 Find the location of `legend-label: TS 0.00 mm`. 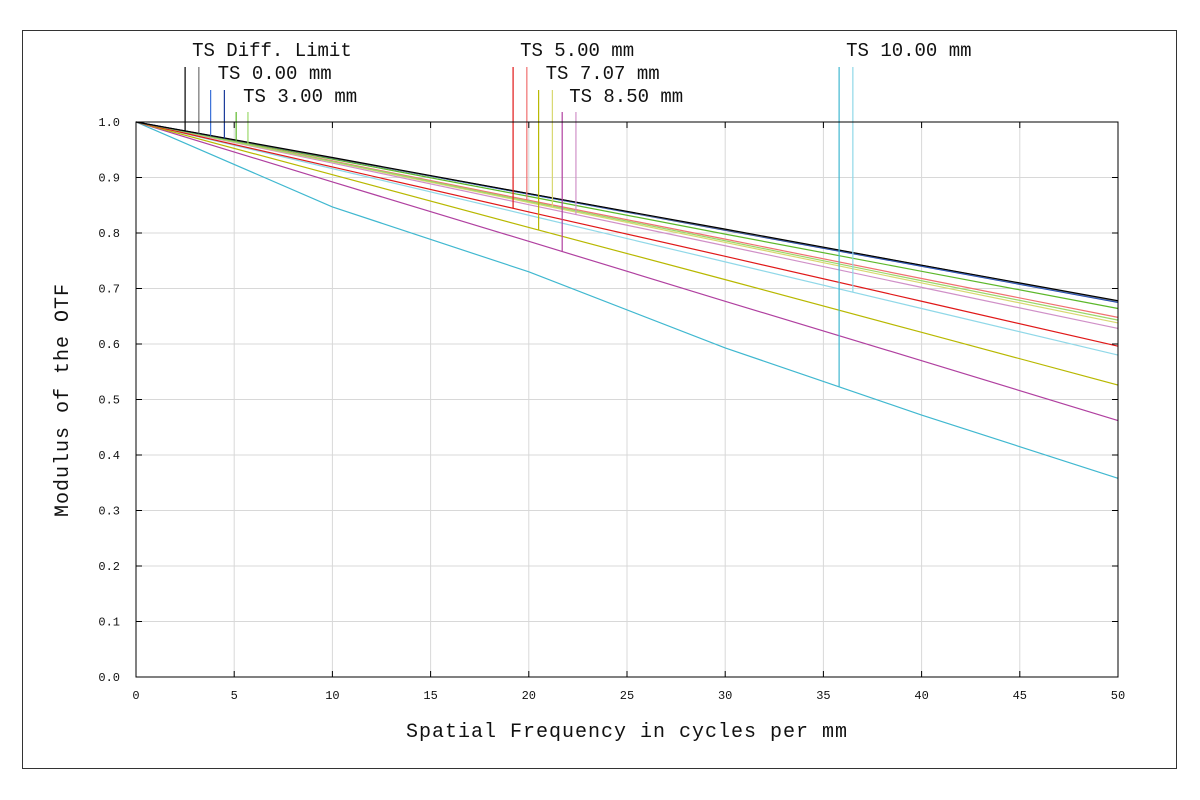

legend-label: TS 0.00 mm is located at coordinates (275, 74).